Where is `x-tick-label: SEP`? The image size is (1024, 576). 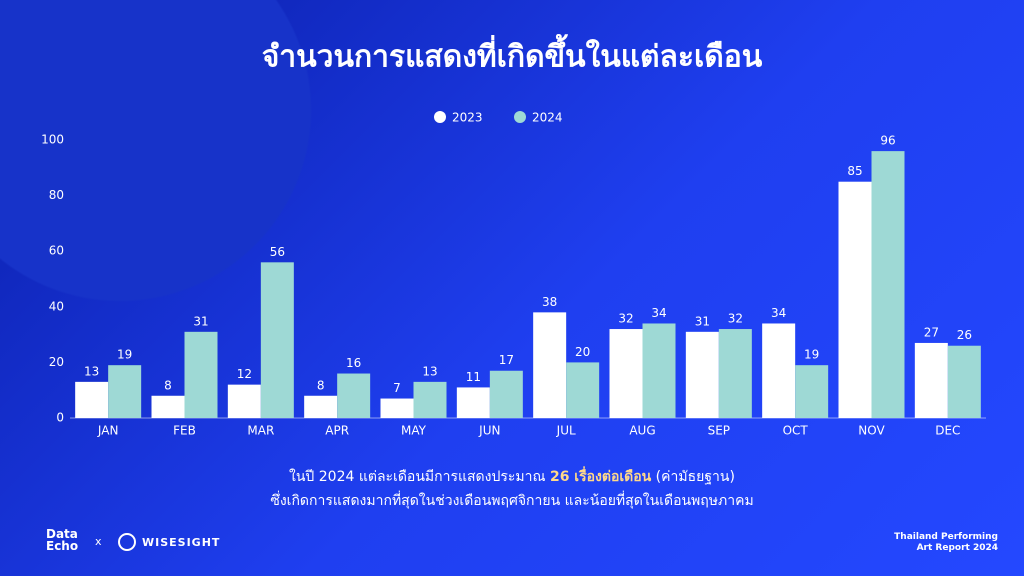
x-tick-label: SEP is located at coordinates (719, 431).